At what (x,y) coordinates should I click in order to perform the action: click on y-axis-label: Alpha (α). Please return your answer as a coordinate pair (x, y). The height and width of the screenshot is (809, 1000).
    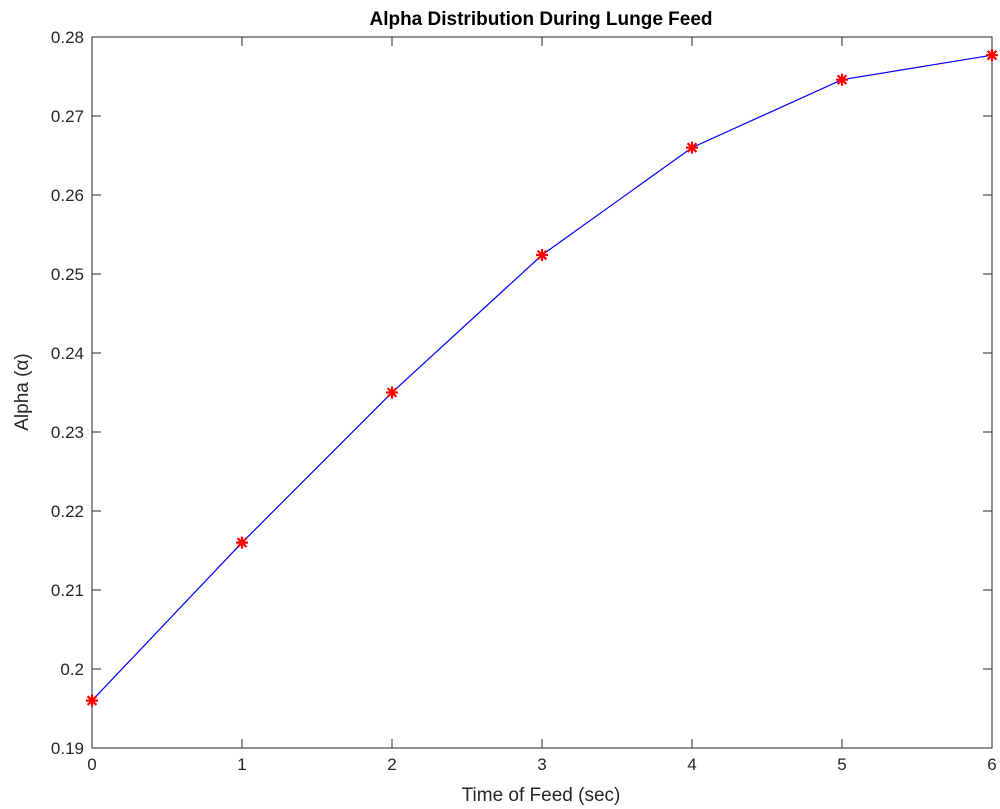
    Looking at the image, I should click on (22, 392).